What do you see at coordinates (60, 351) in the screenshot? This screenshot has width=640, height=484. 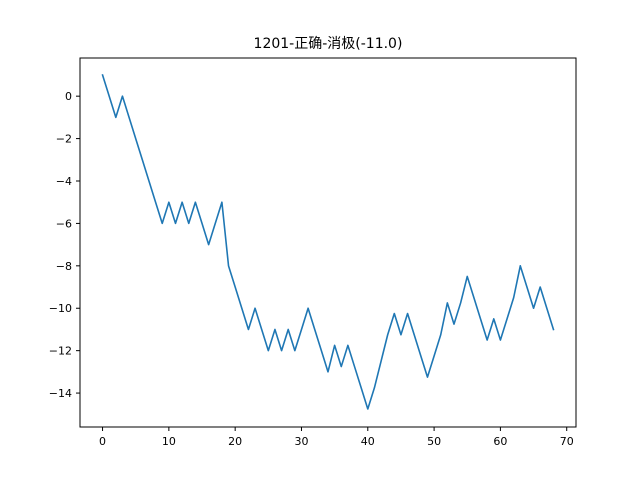 I see `y-tick-label: −12` at bounding box center [60, 351].